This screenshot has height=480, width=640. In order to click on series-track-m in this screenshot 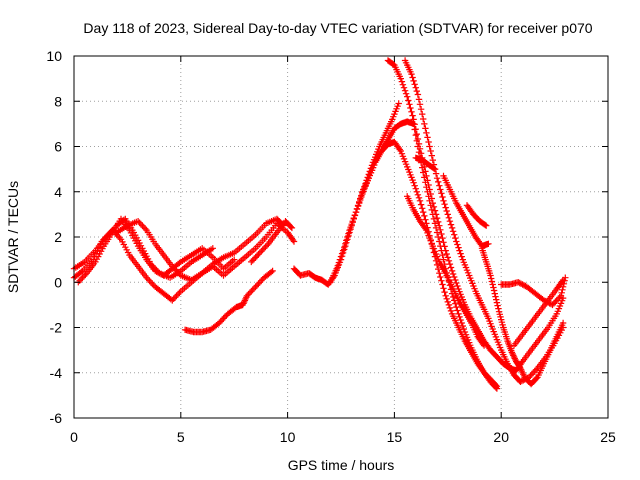, I will do `click(446, 271)`.